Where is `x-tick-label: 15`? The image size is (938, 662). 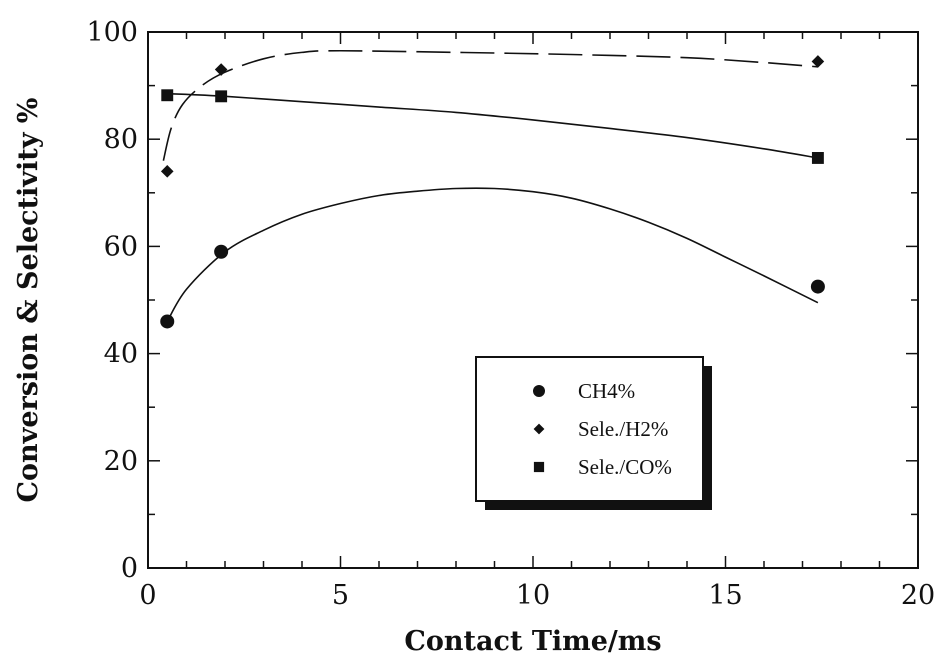 x-tick-label: 15 is located at coordinates (725, 595).